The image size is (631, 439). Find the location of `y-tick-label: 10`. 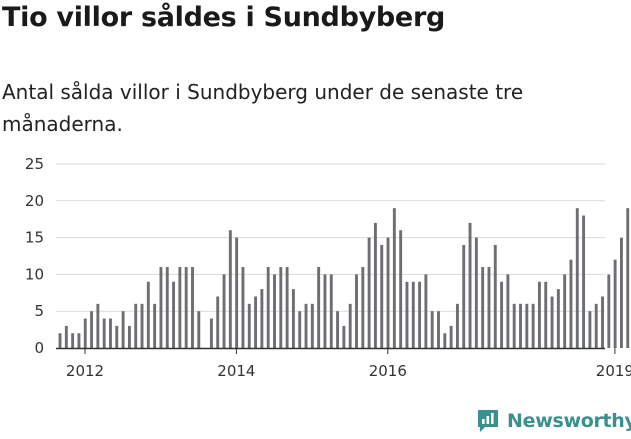

y-tick-label: 10 is located at coordinates (34, 274).